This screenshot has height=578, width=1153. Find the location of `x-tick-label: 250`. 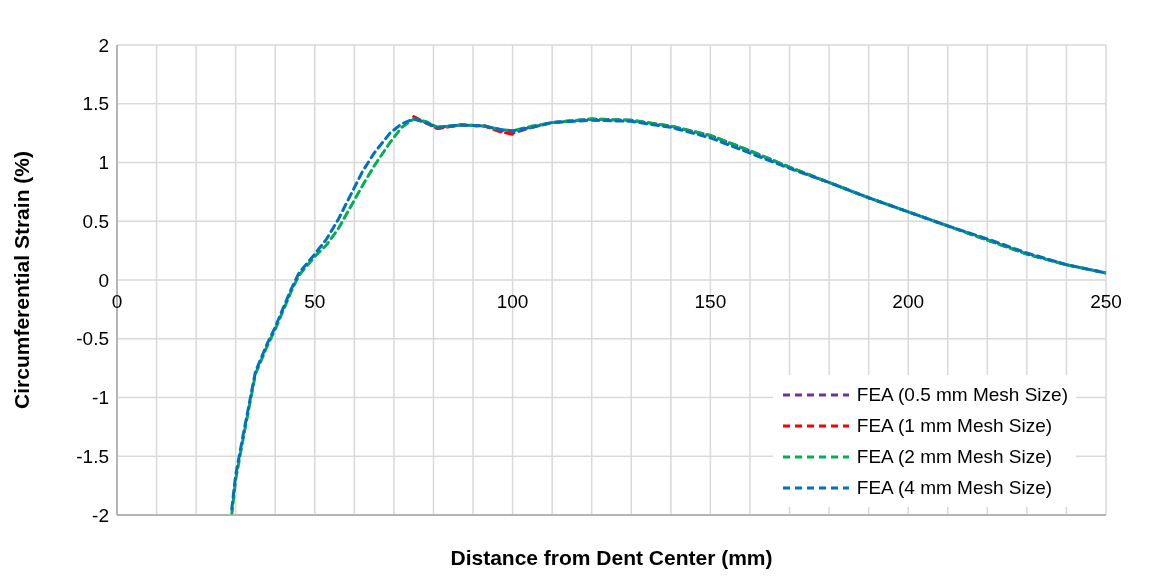

x-tick-label: 250 is located at coordinates (1106, 301).